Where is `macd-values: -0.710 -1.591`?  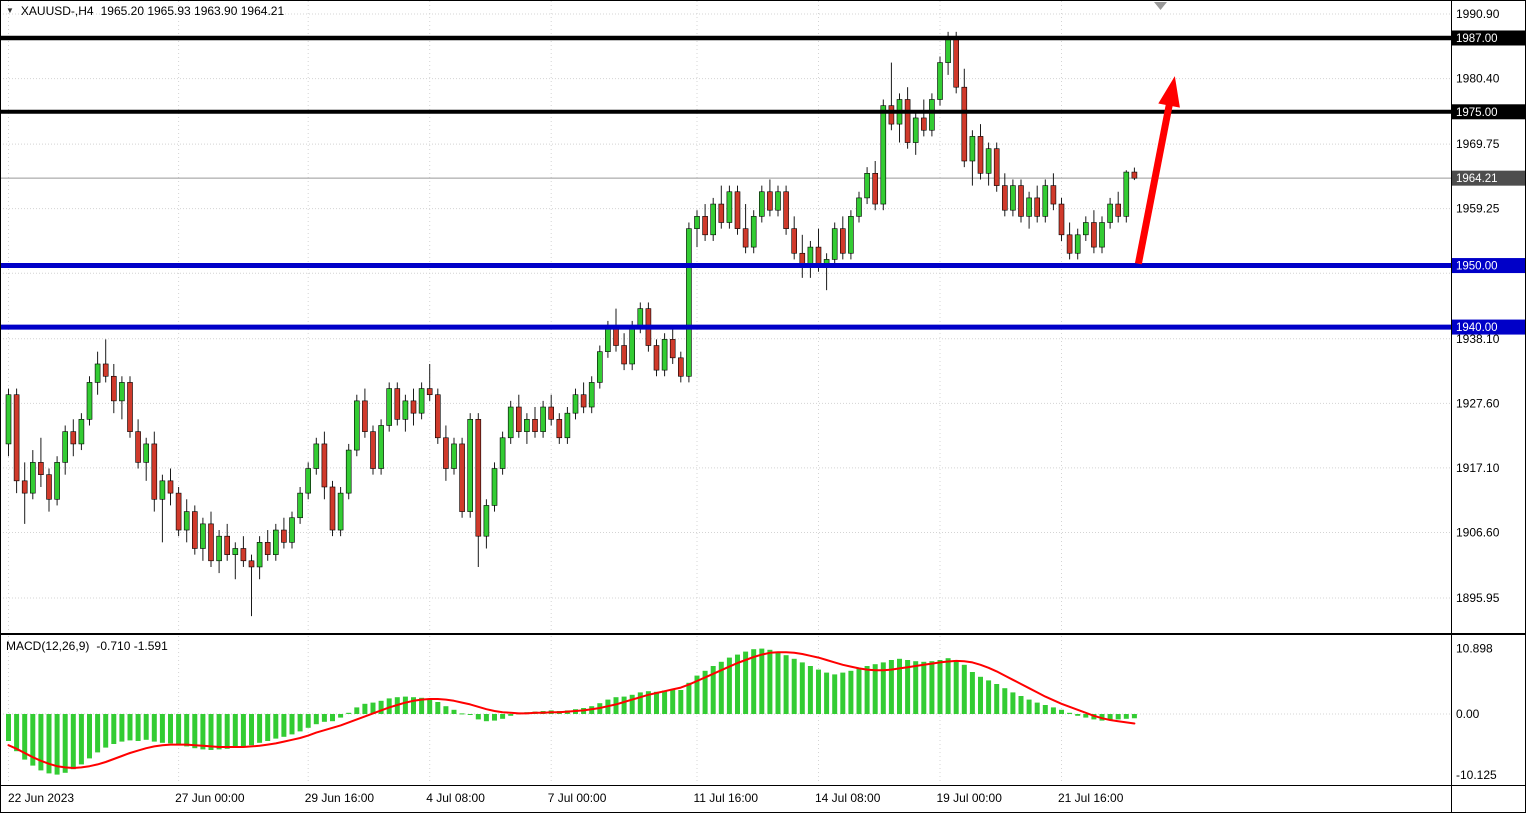
macd-values: -0.710 -1.591 is located at coordinates (132, 646).